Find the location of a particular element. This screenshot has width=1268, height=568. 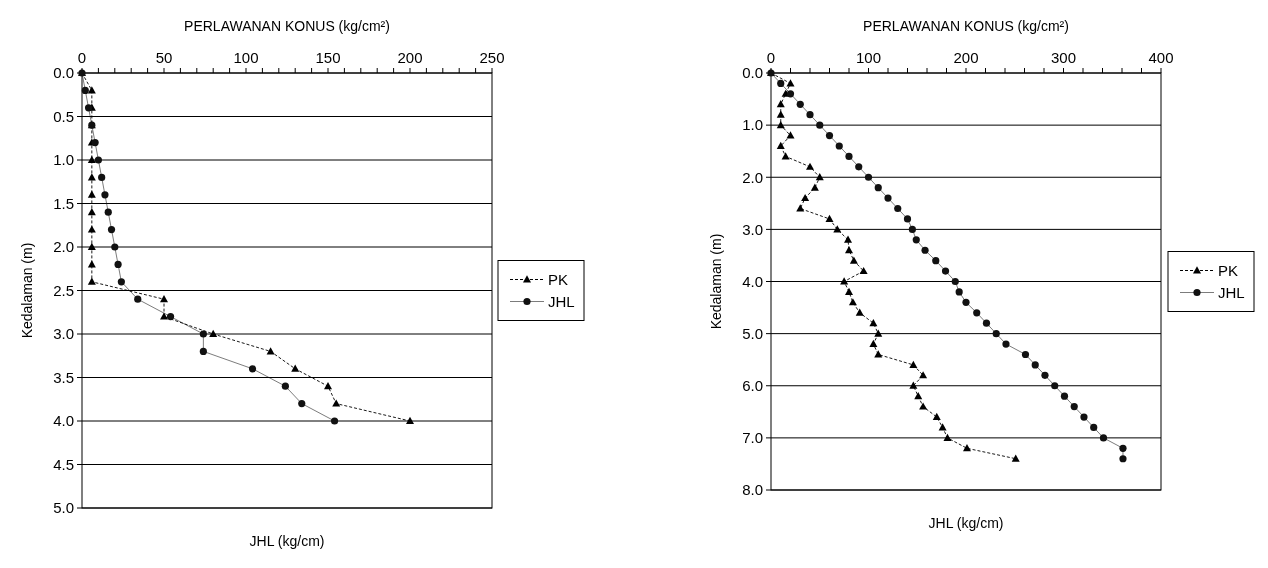

y-axis-title: Kedalaman (m) is located at coordinates (27, 290).